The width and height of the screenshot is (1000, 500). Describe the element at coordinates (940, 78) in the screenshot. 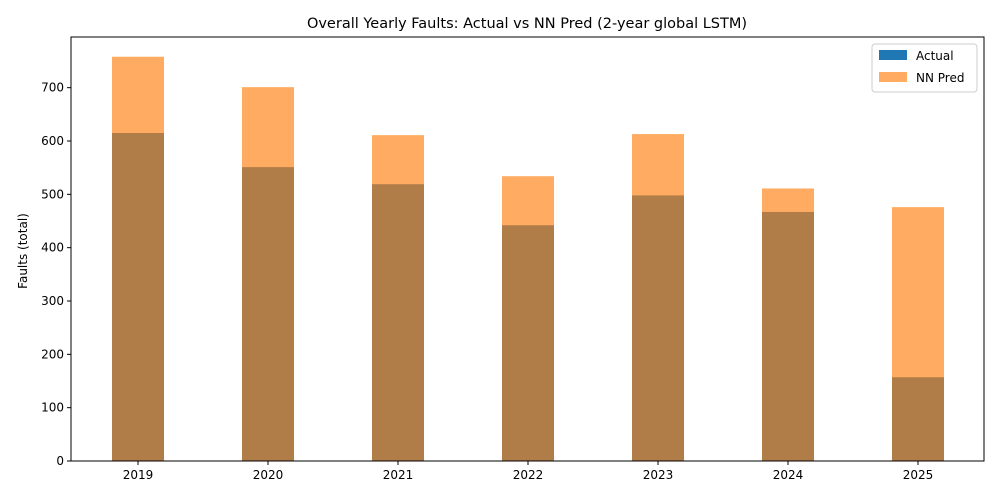

I see `legend-label-nn-pred: NN Pred` at that location.